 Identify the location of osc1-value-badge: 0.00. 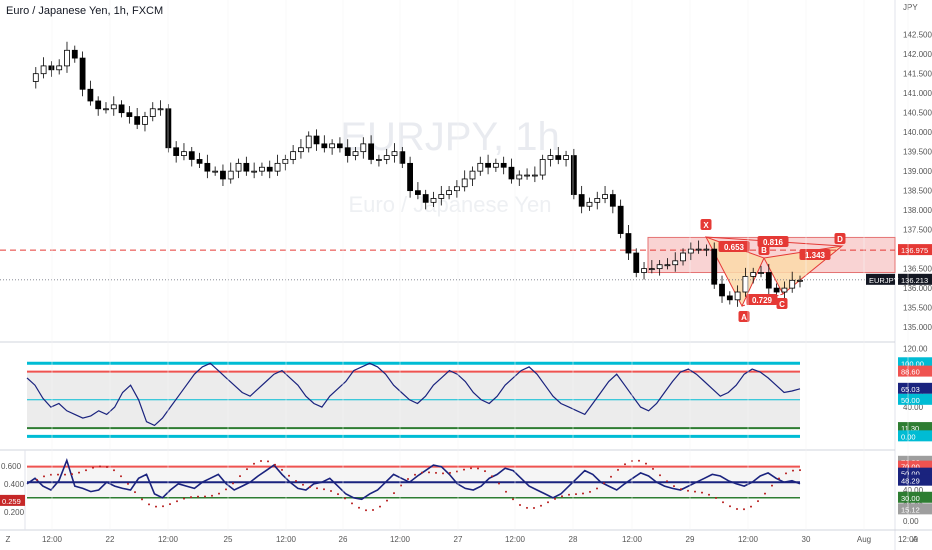
(908, 436).